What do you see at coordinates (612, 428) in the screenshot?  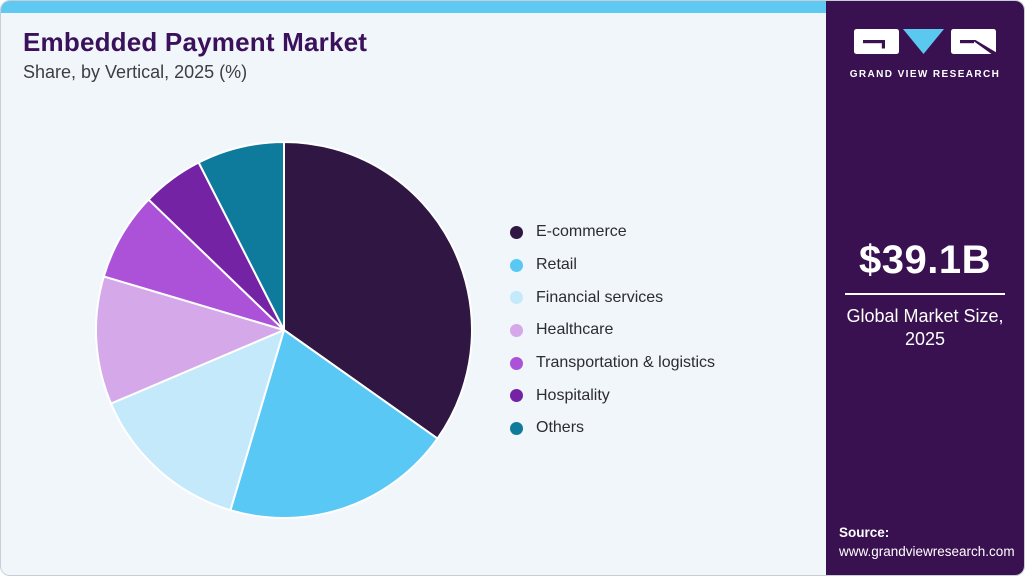 I see `legend-item: Others` at bounding box center [612, 428].